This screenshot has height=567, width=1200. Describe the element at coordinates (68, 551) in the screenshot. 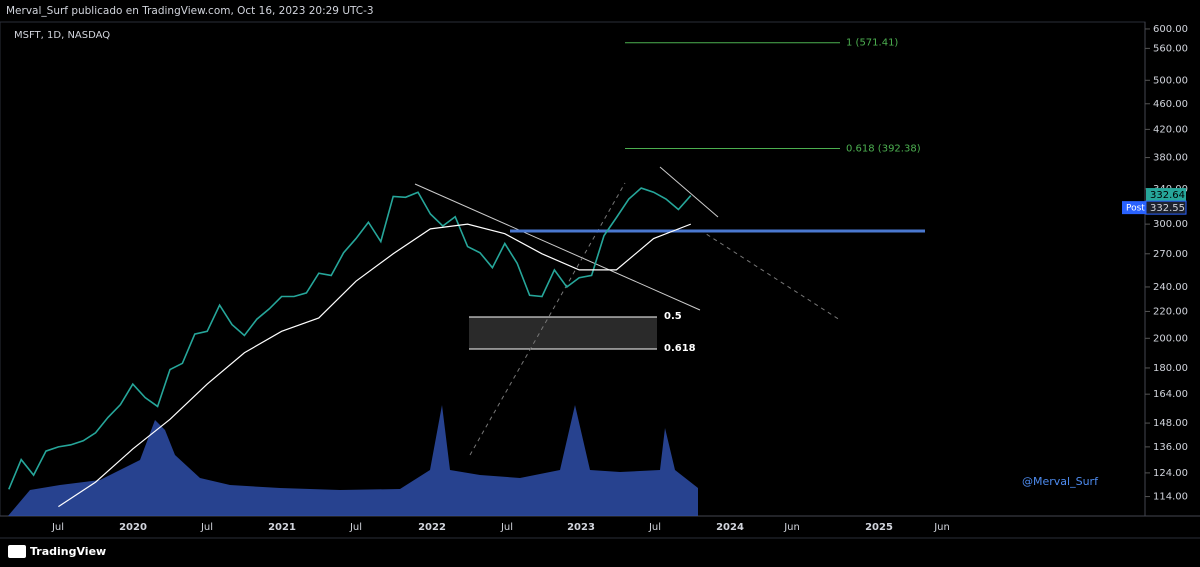

I see `footer-brand: TradingView` at that location.